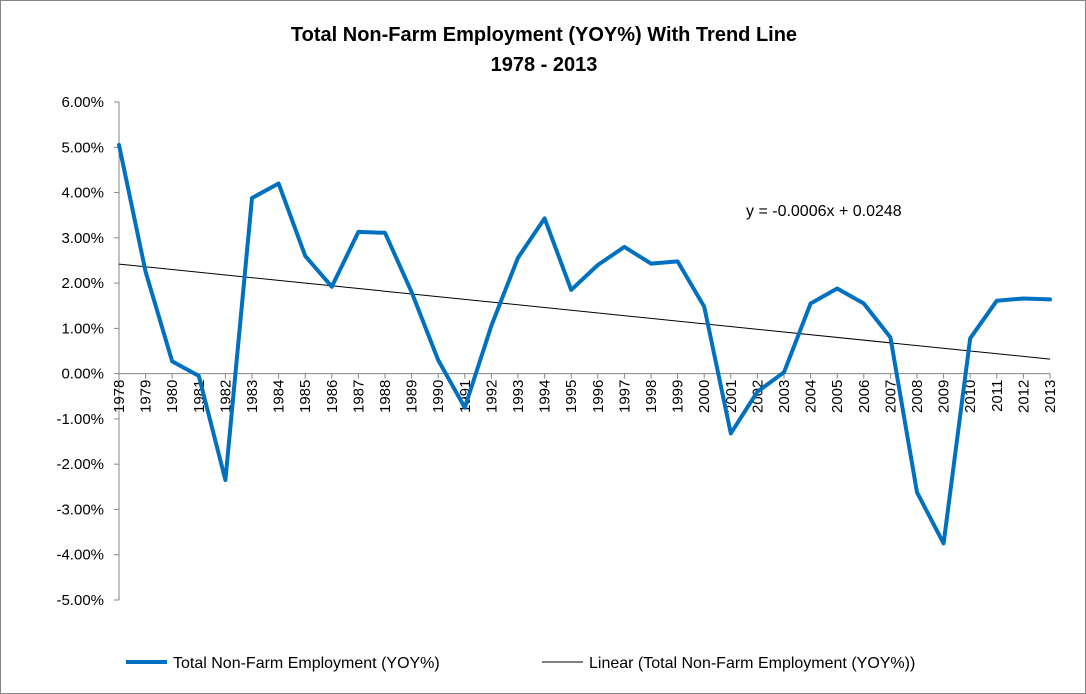 The width and height of the screenshot is (1086, 694). What do you see at coordinates (704, 396) in the screenshot?
I see `x-tick-label: 2000` at bounding box center [704, 396].